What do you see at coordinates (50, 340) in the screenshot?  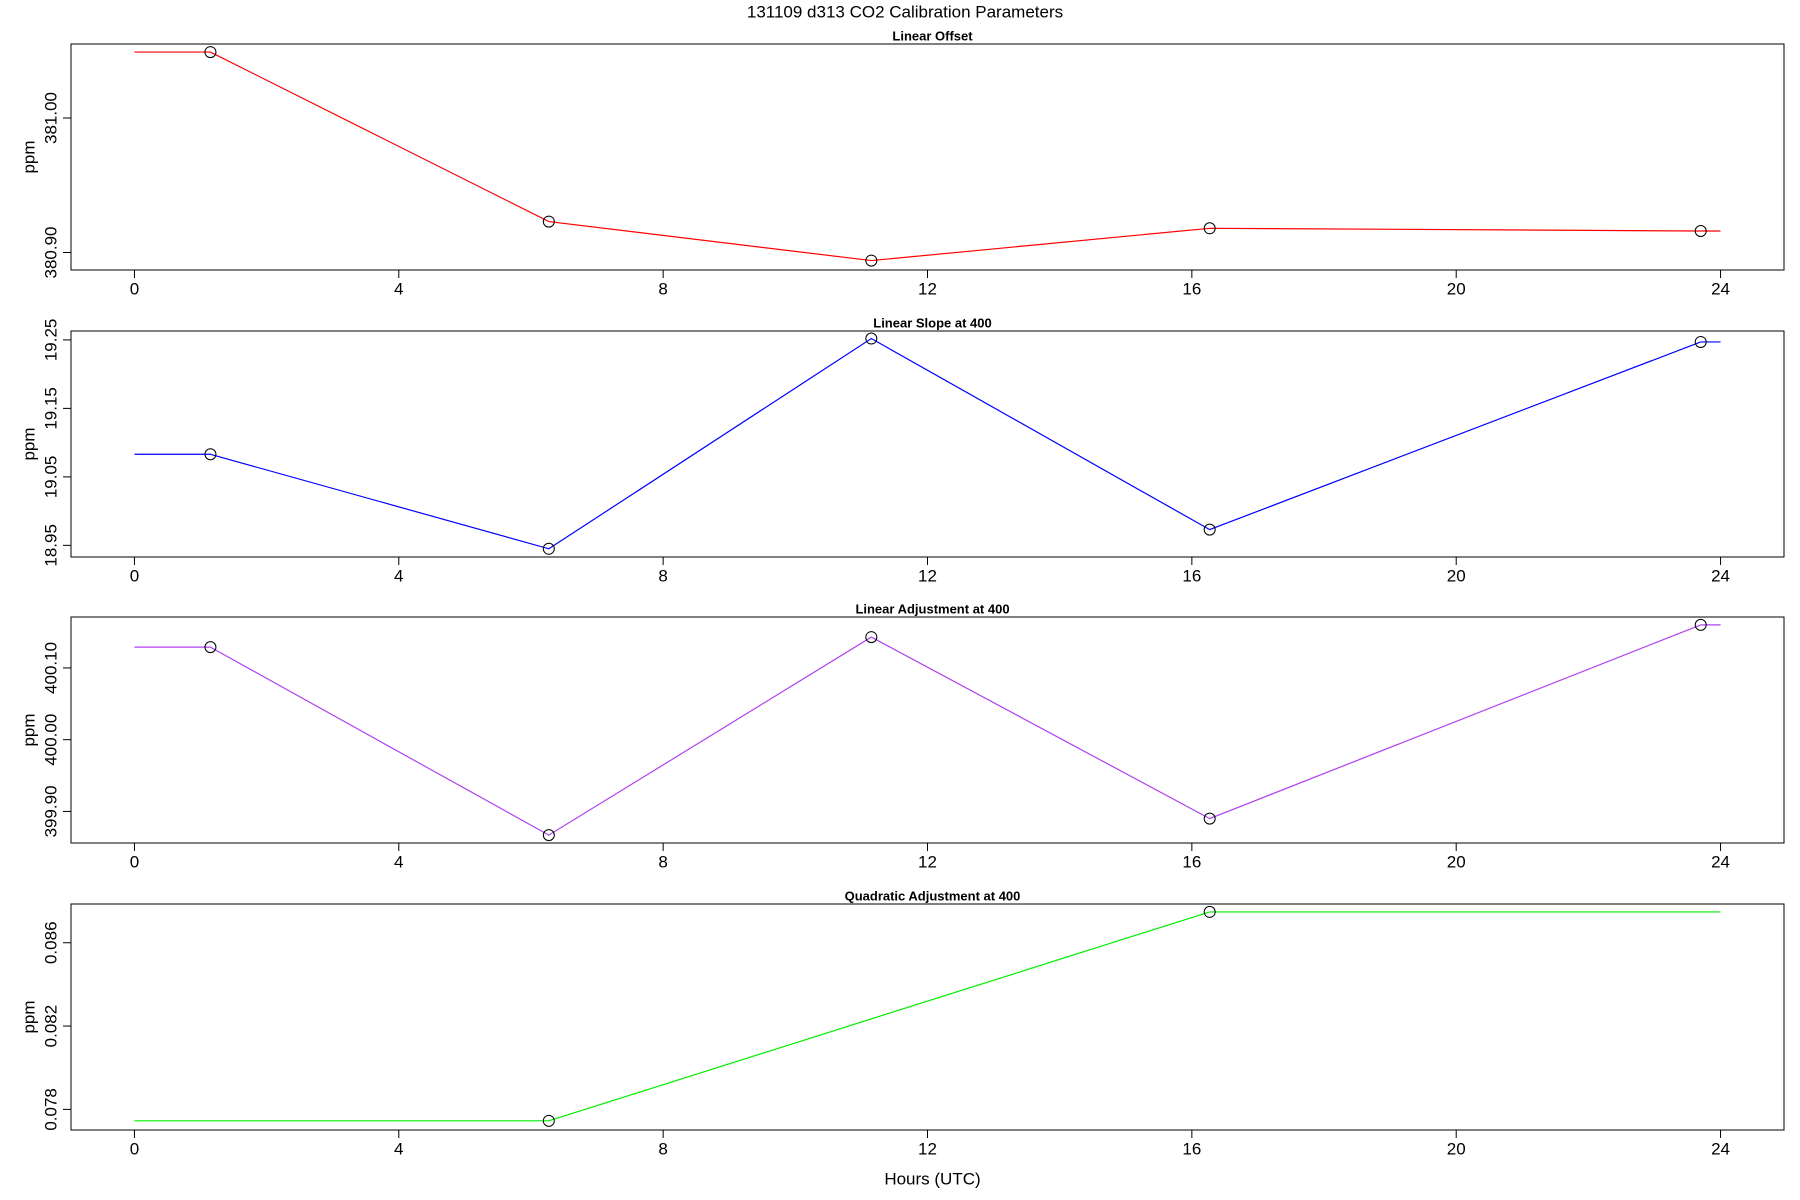 I see `y-tick-label: 19.25` at bounding box center [50, 340].